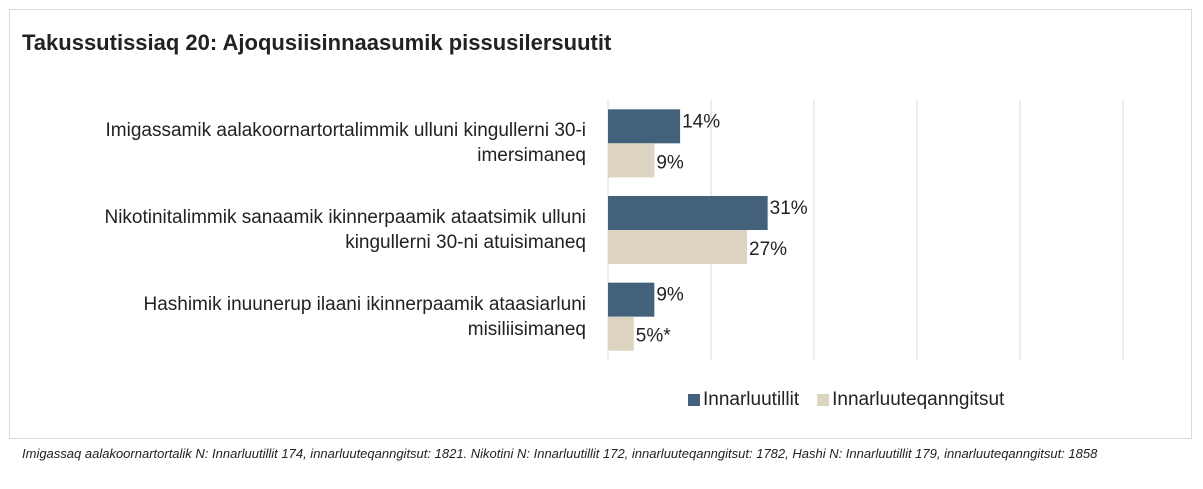 The width and height of the screenshot is (1203, 489). Describe the element at coordinates (768, 249) in the screenshot. I see `data-label: 27%` at that location.